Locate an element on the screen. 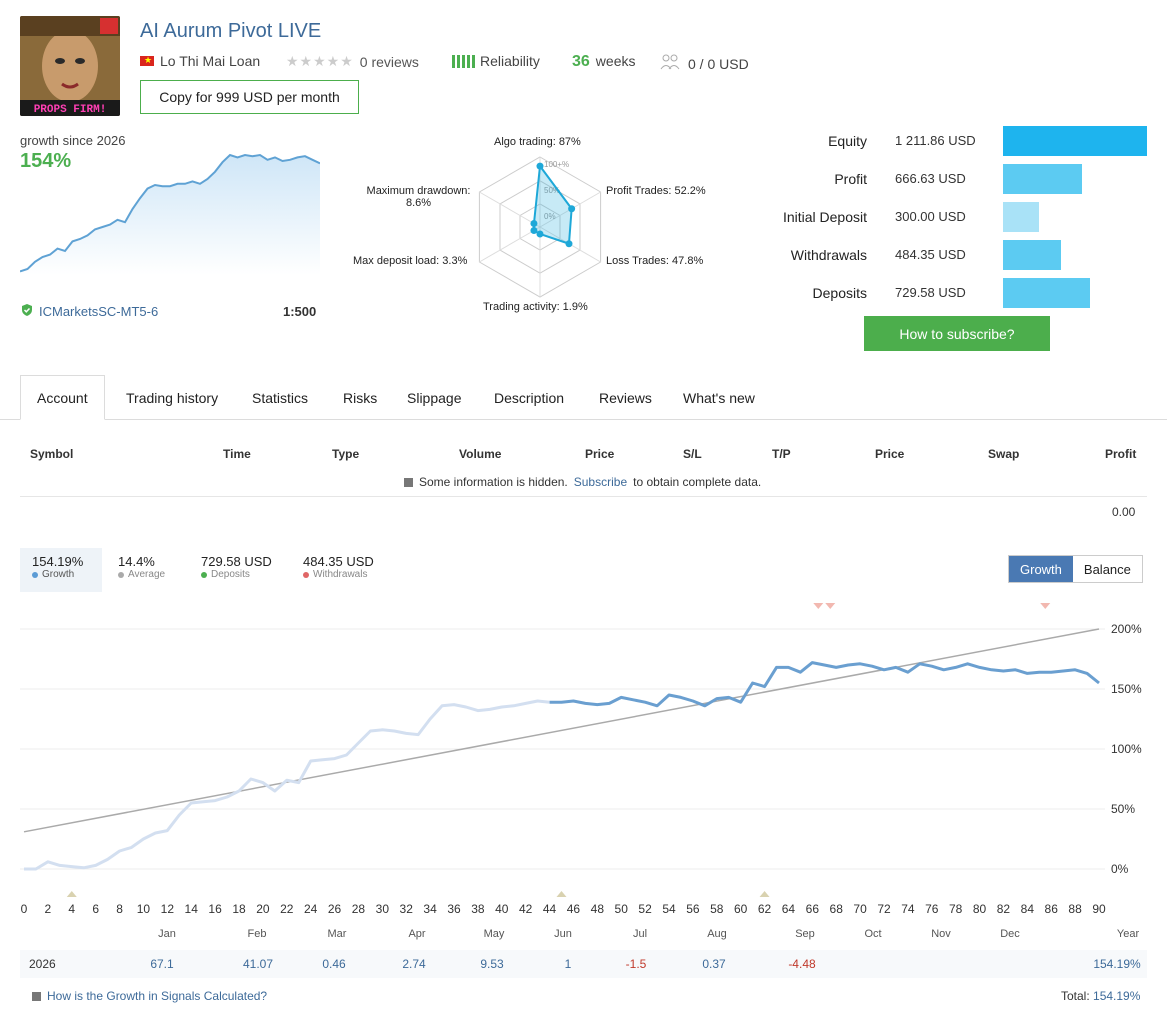 The height and width of the screenshot is (1027, 1167). radar-drawdown-title: Maximum drawdown: is located at coordinates (418, 191).